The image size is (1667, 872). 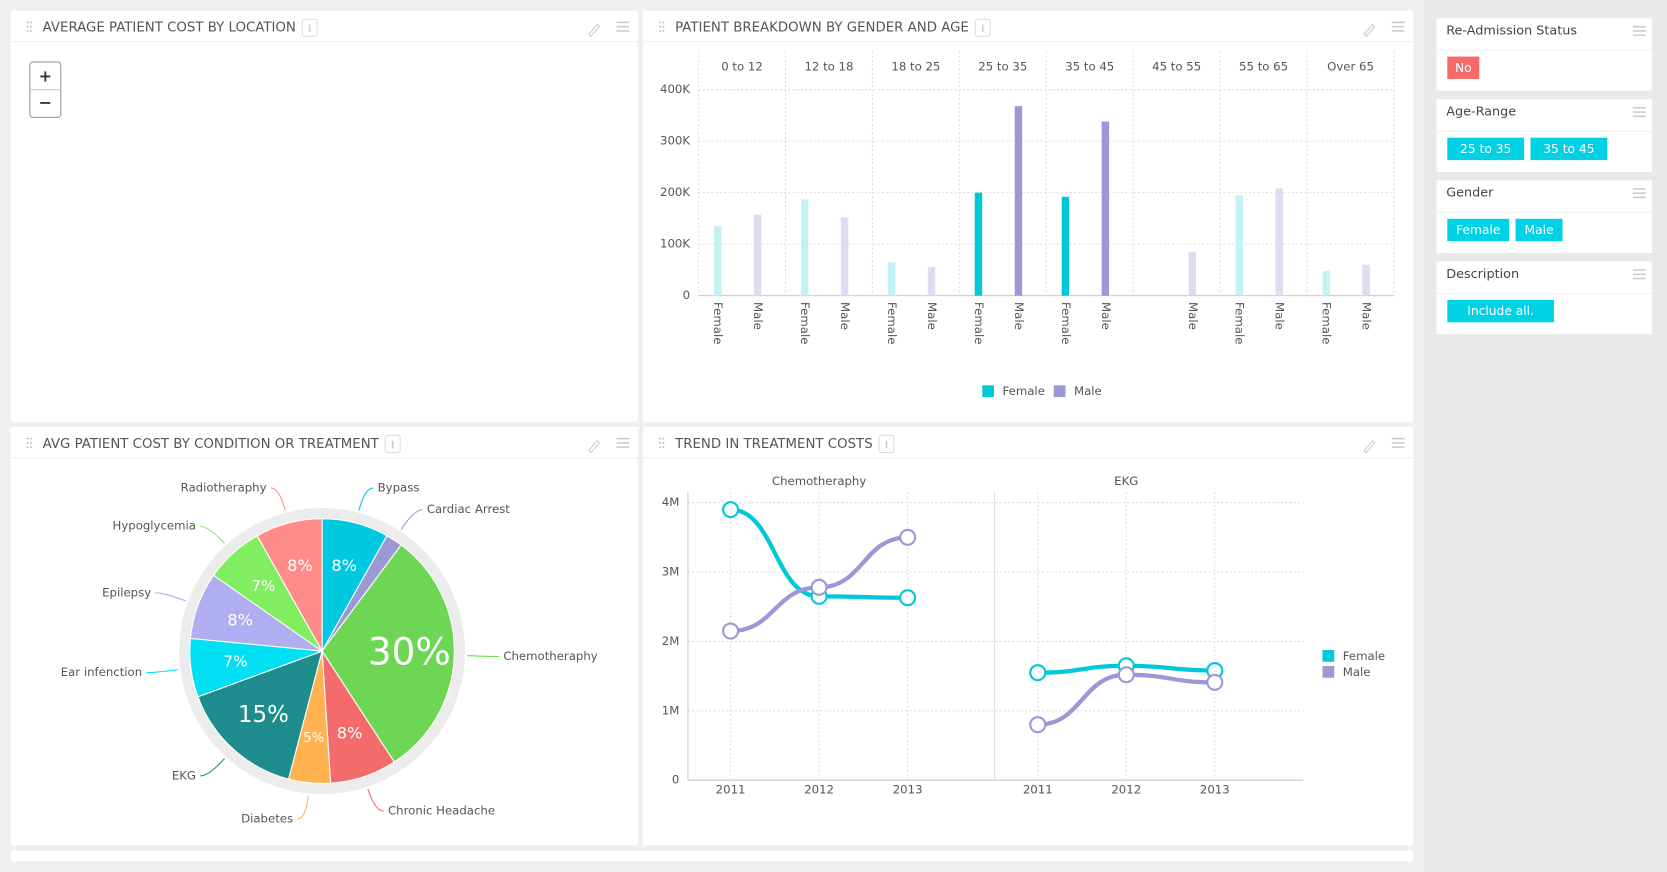 What do you see at coordinates (313, 738) in the screenshot?
I see `slice-value-label: 5%` at bounding box center [313, 738].